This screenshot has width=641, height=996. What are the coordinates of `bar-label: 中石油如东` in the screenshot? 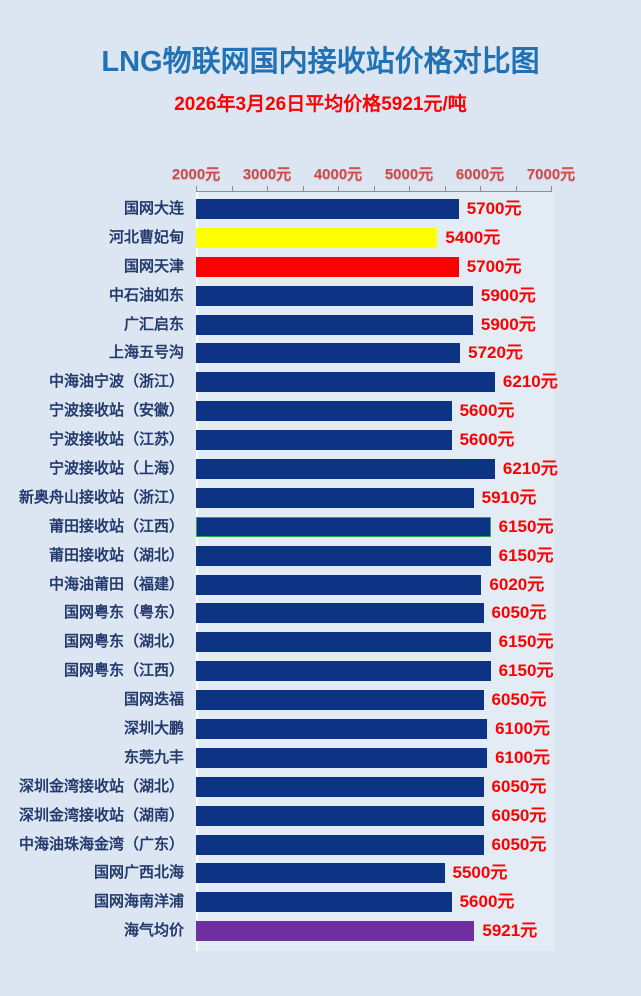 It's located at (146, 295).